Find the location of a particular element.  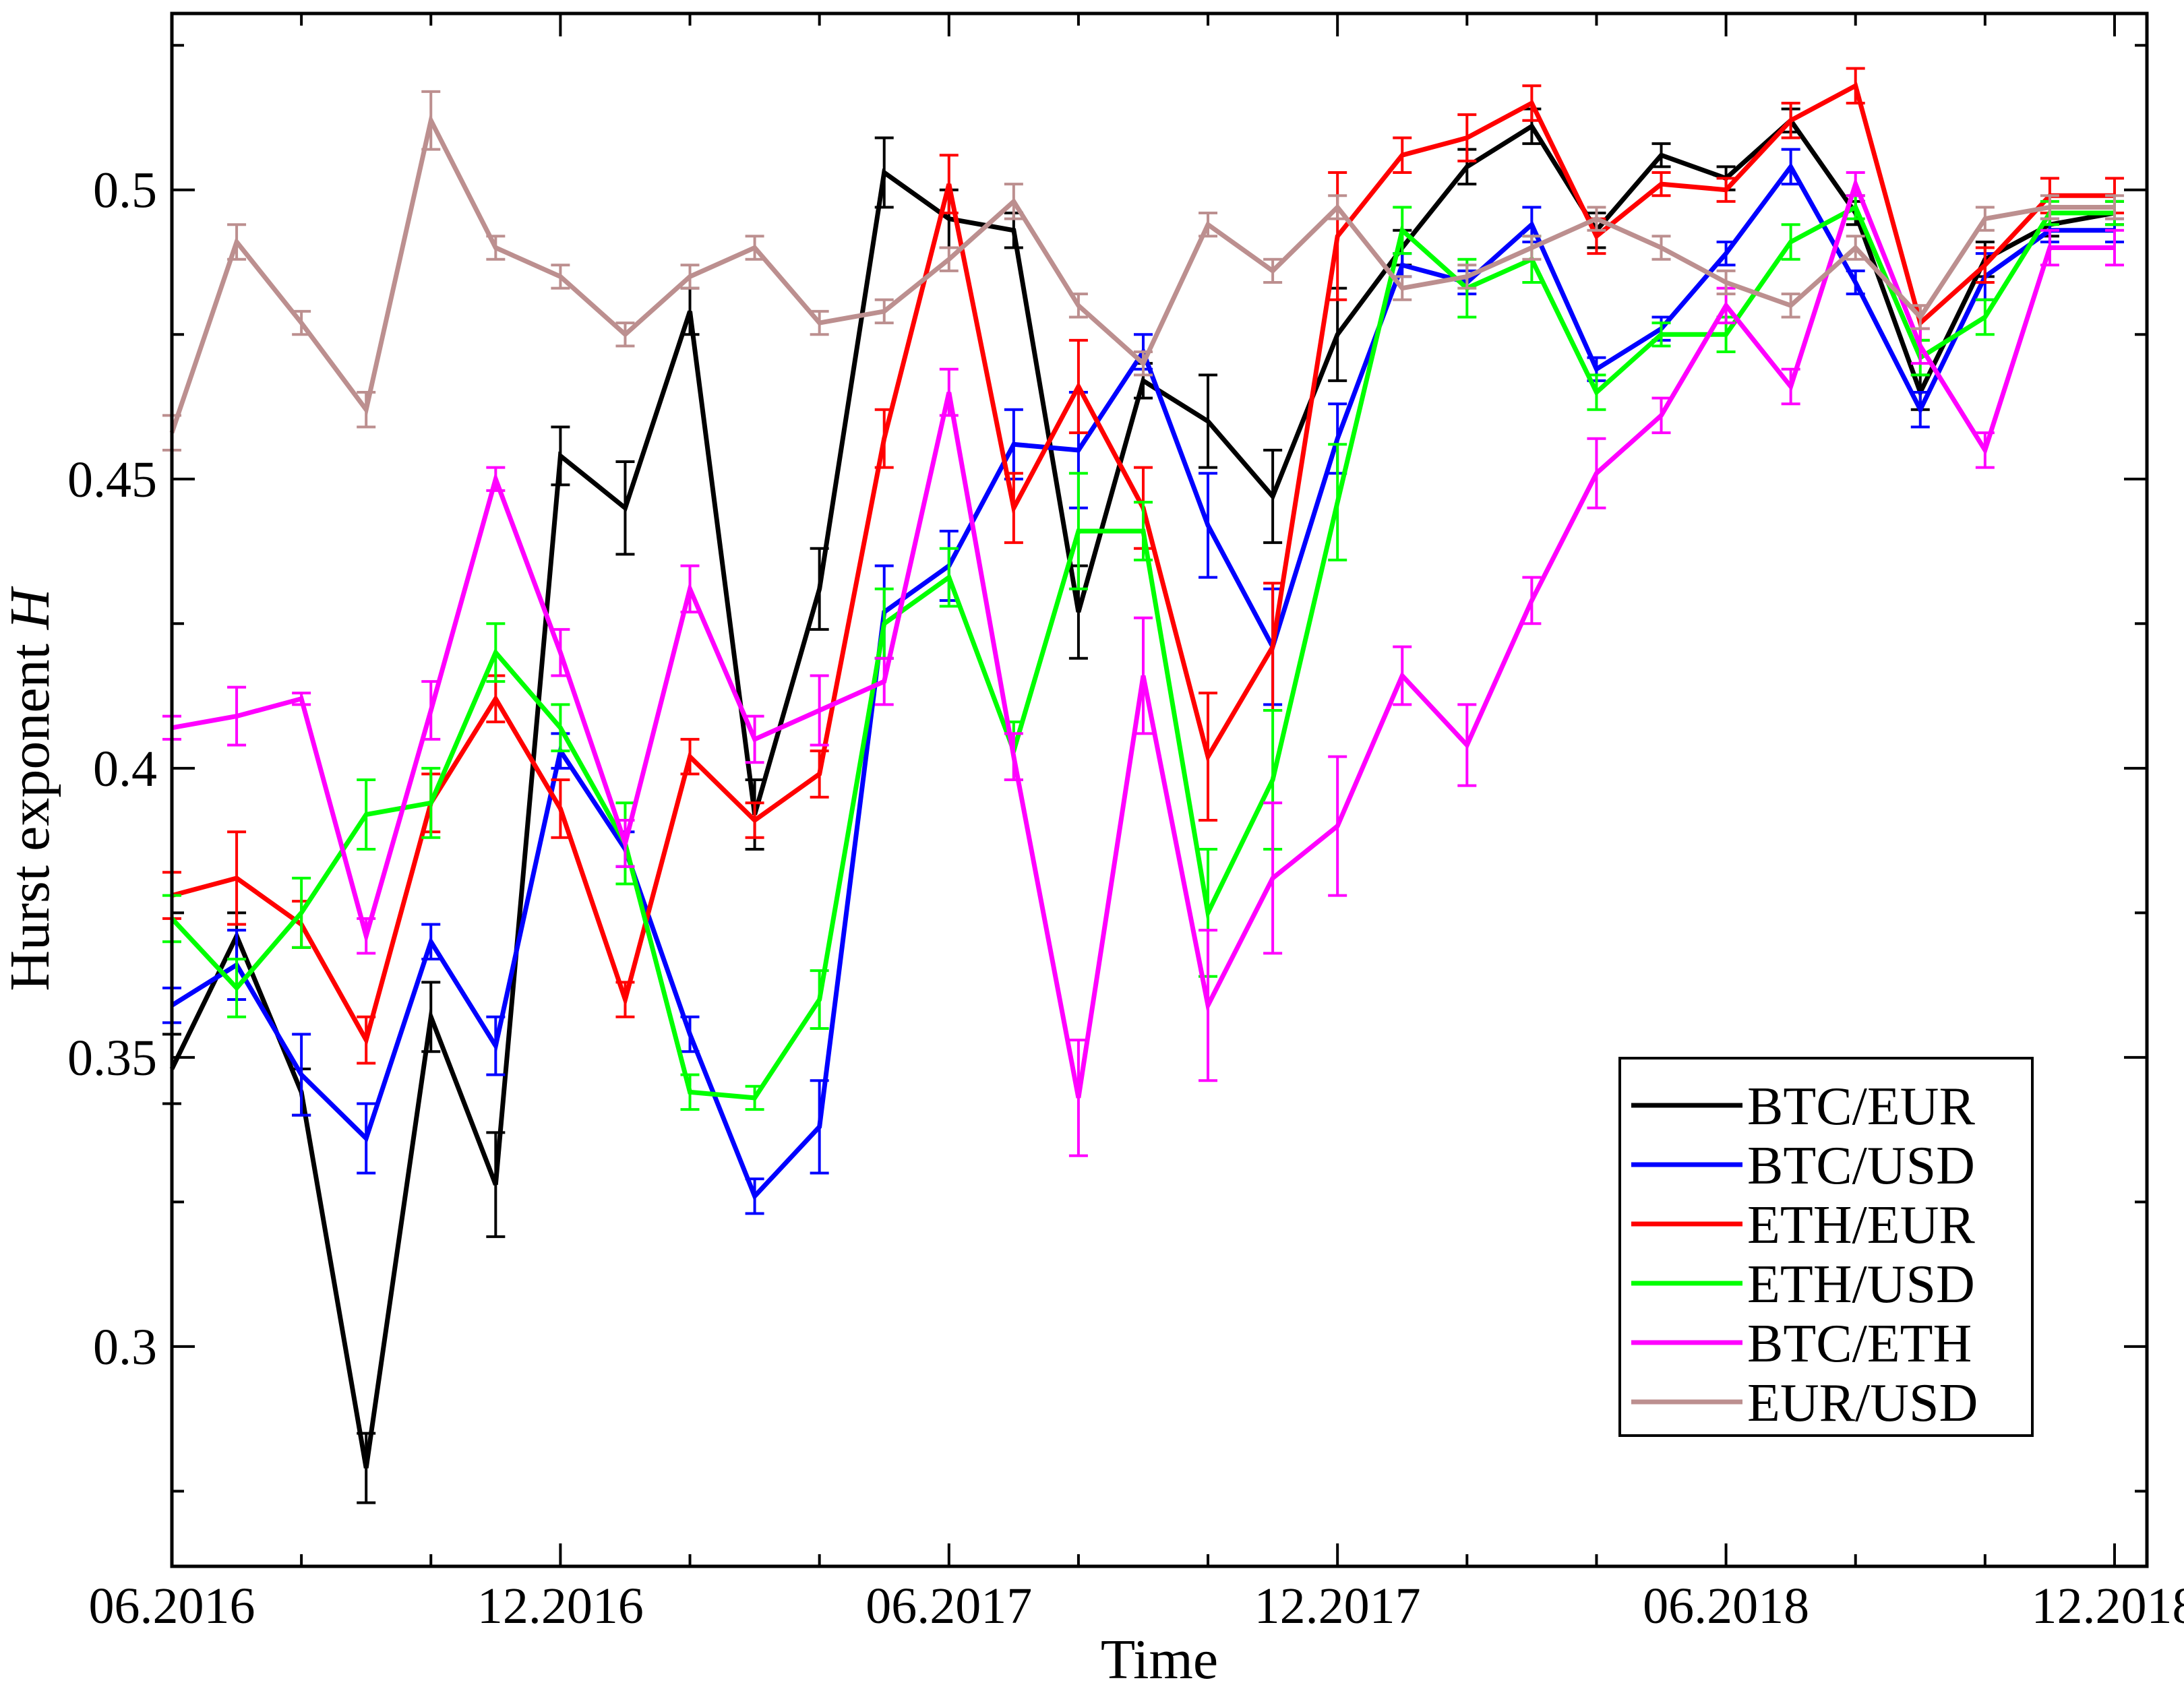

legend-item-eth-eur: ETH/EUR is located at coordinates (1803, 1225).